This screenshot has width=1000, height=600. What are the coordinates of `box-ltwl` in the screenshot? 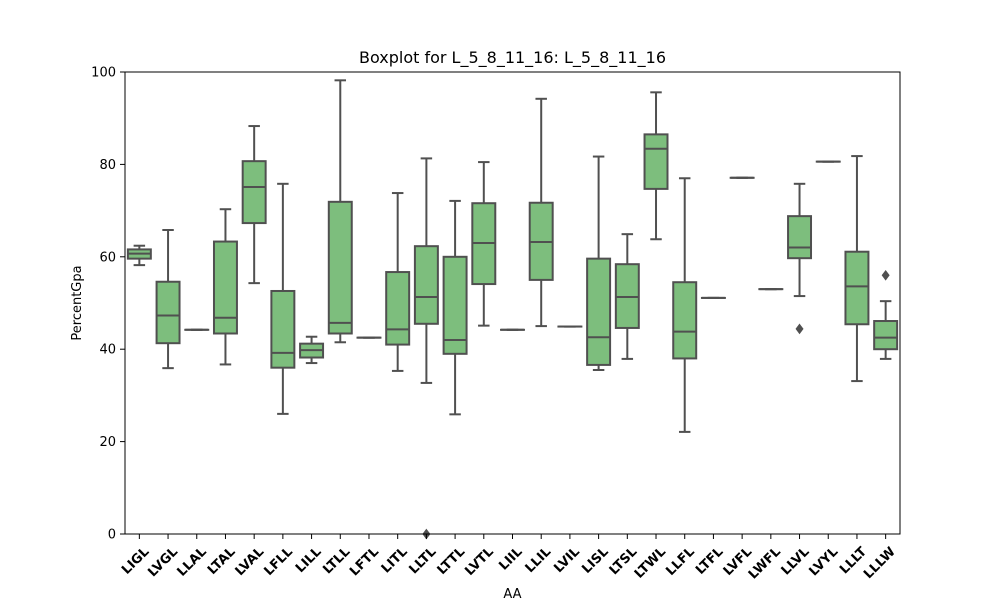 It's located at (656, 166).